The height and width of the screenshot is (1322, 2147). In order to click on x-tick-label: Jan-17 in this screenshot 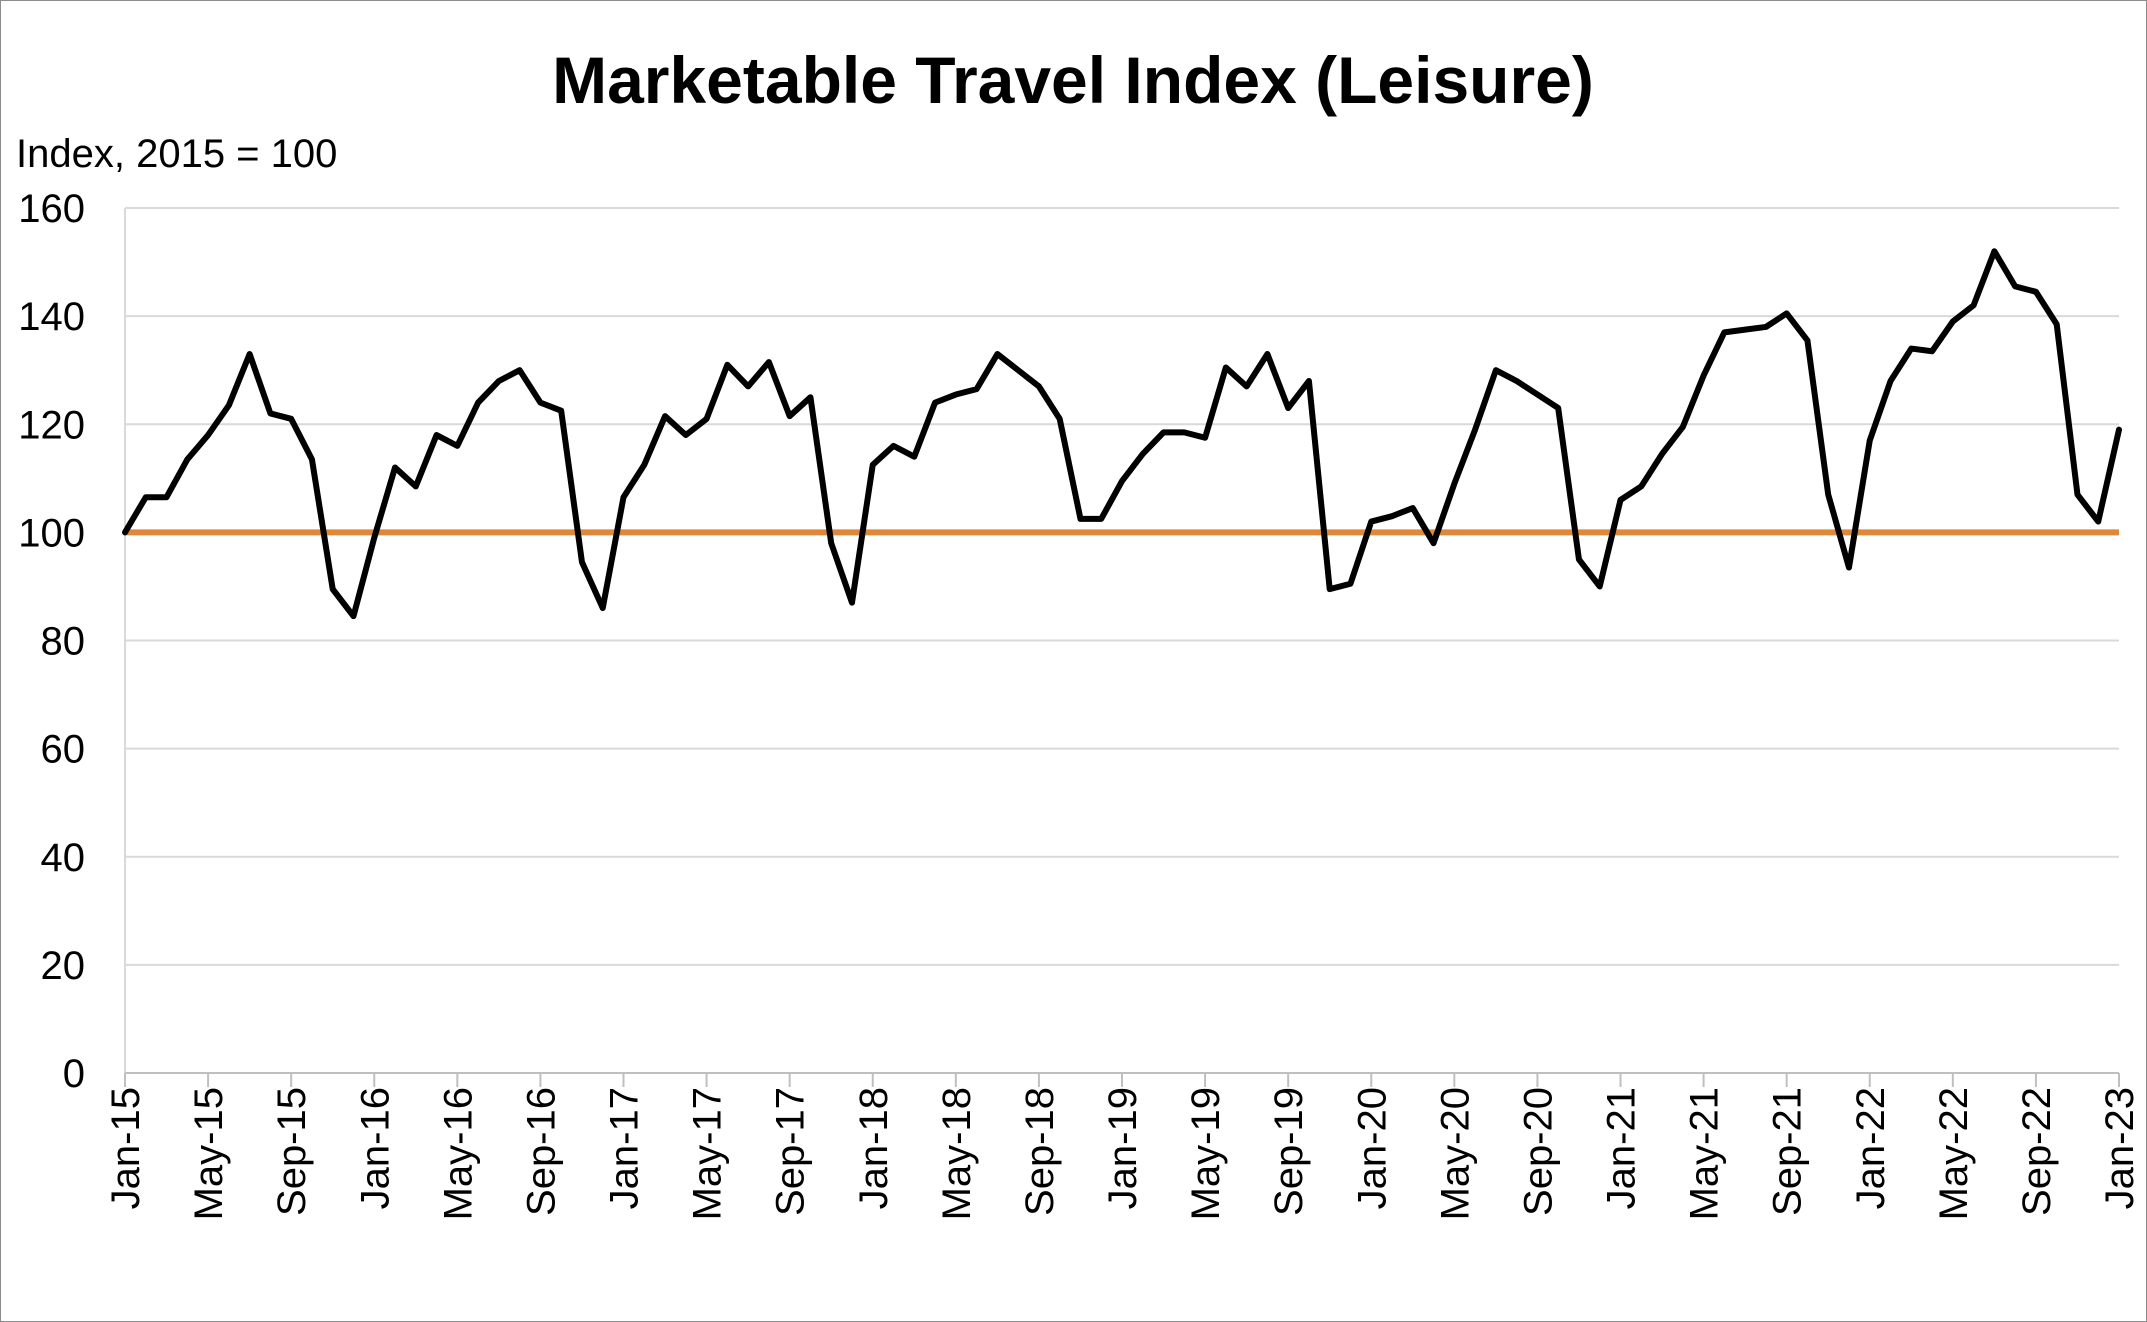, I will do `click(625, 1148)`.